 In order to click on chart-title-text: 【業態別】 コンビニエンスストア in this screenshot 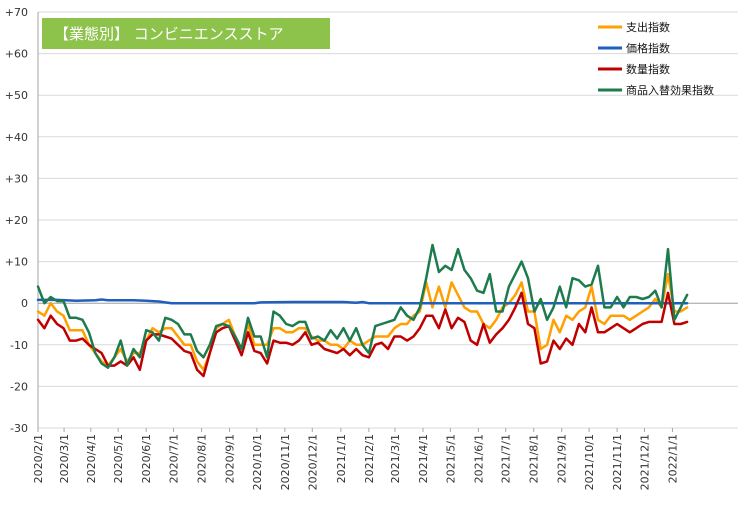, I will do `click(168, 34)`.